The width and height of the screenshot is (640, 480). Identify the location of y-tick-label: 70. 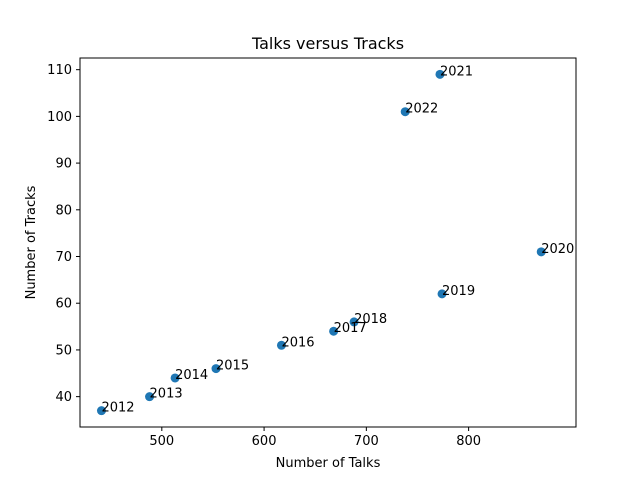
(63, 257).